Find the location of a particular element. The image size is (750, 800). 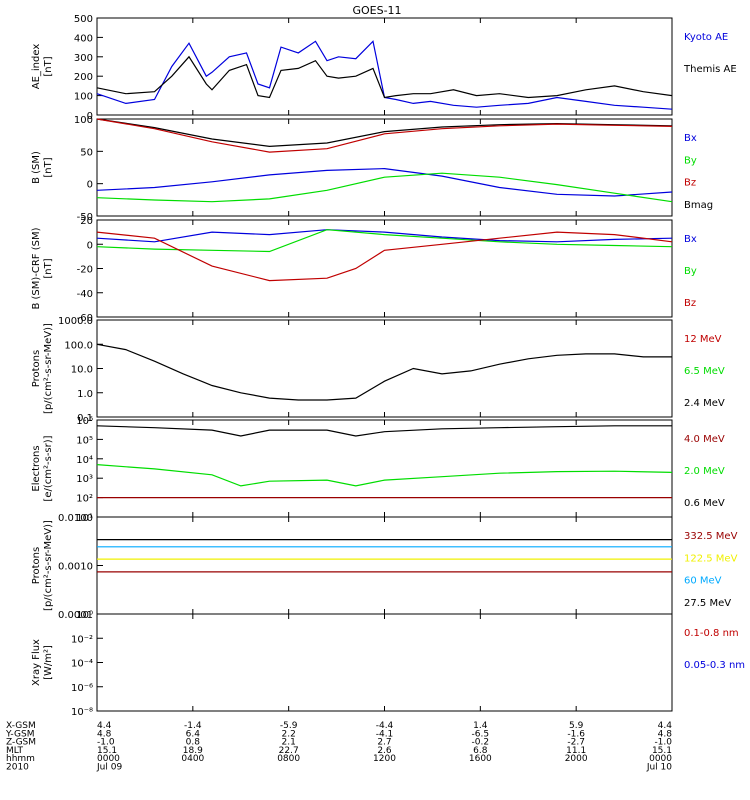

y-tick-label: 10³ is located at coordinates (84, 479).